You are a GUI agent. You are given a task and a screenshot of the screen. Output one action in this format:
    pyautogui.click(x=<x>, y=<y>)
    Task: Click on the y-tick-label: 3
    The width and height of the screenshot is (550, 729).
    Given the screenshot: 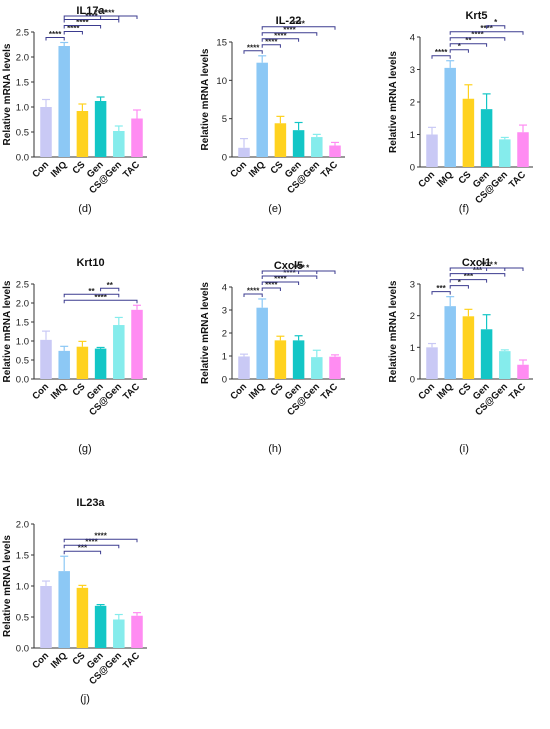 What is the action you would take?
    pyautogui.click(x=412, y=285)
    